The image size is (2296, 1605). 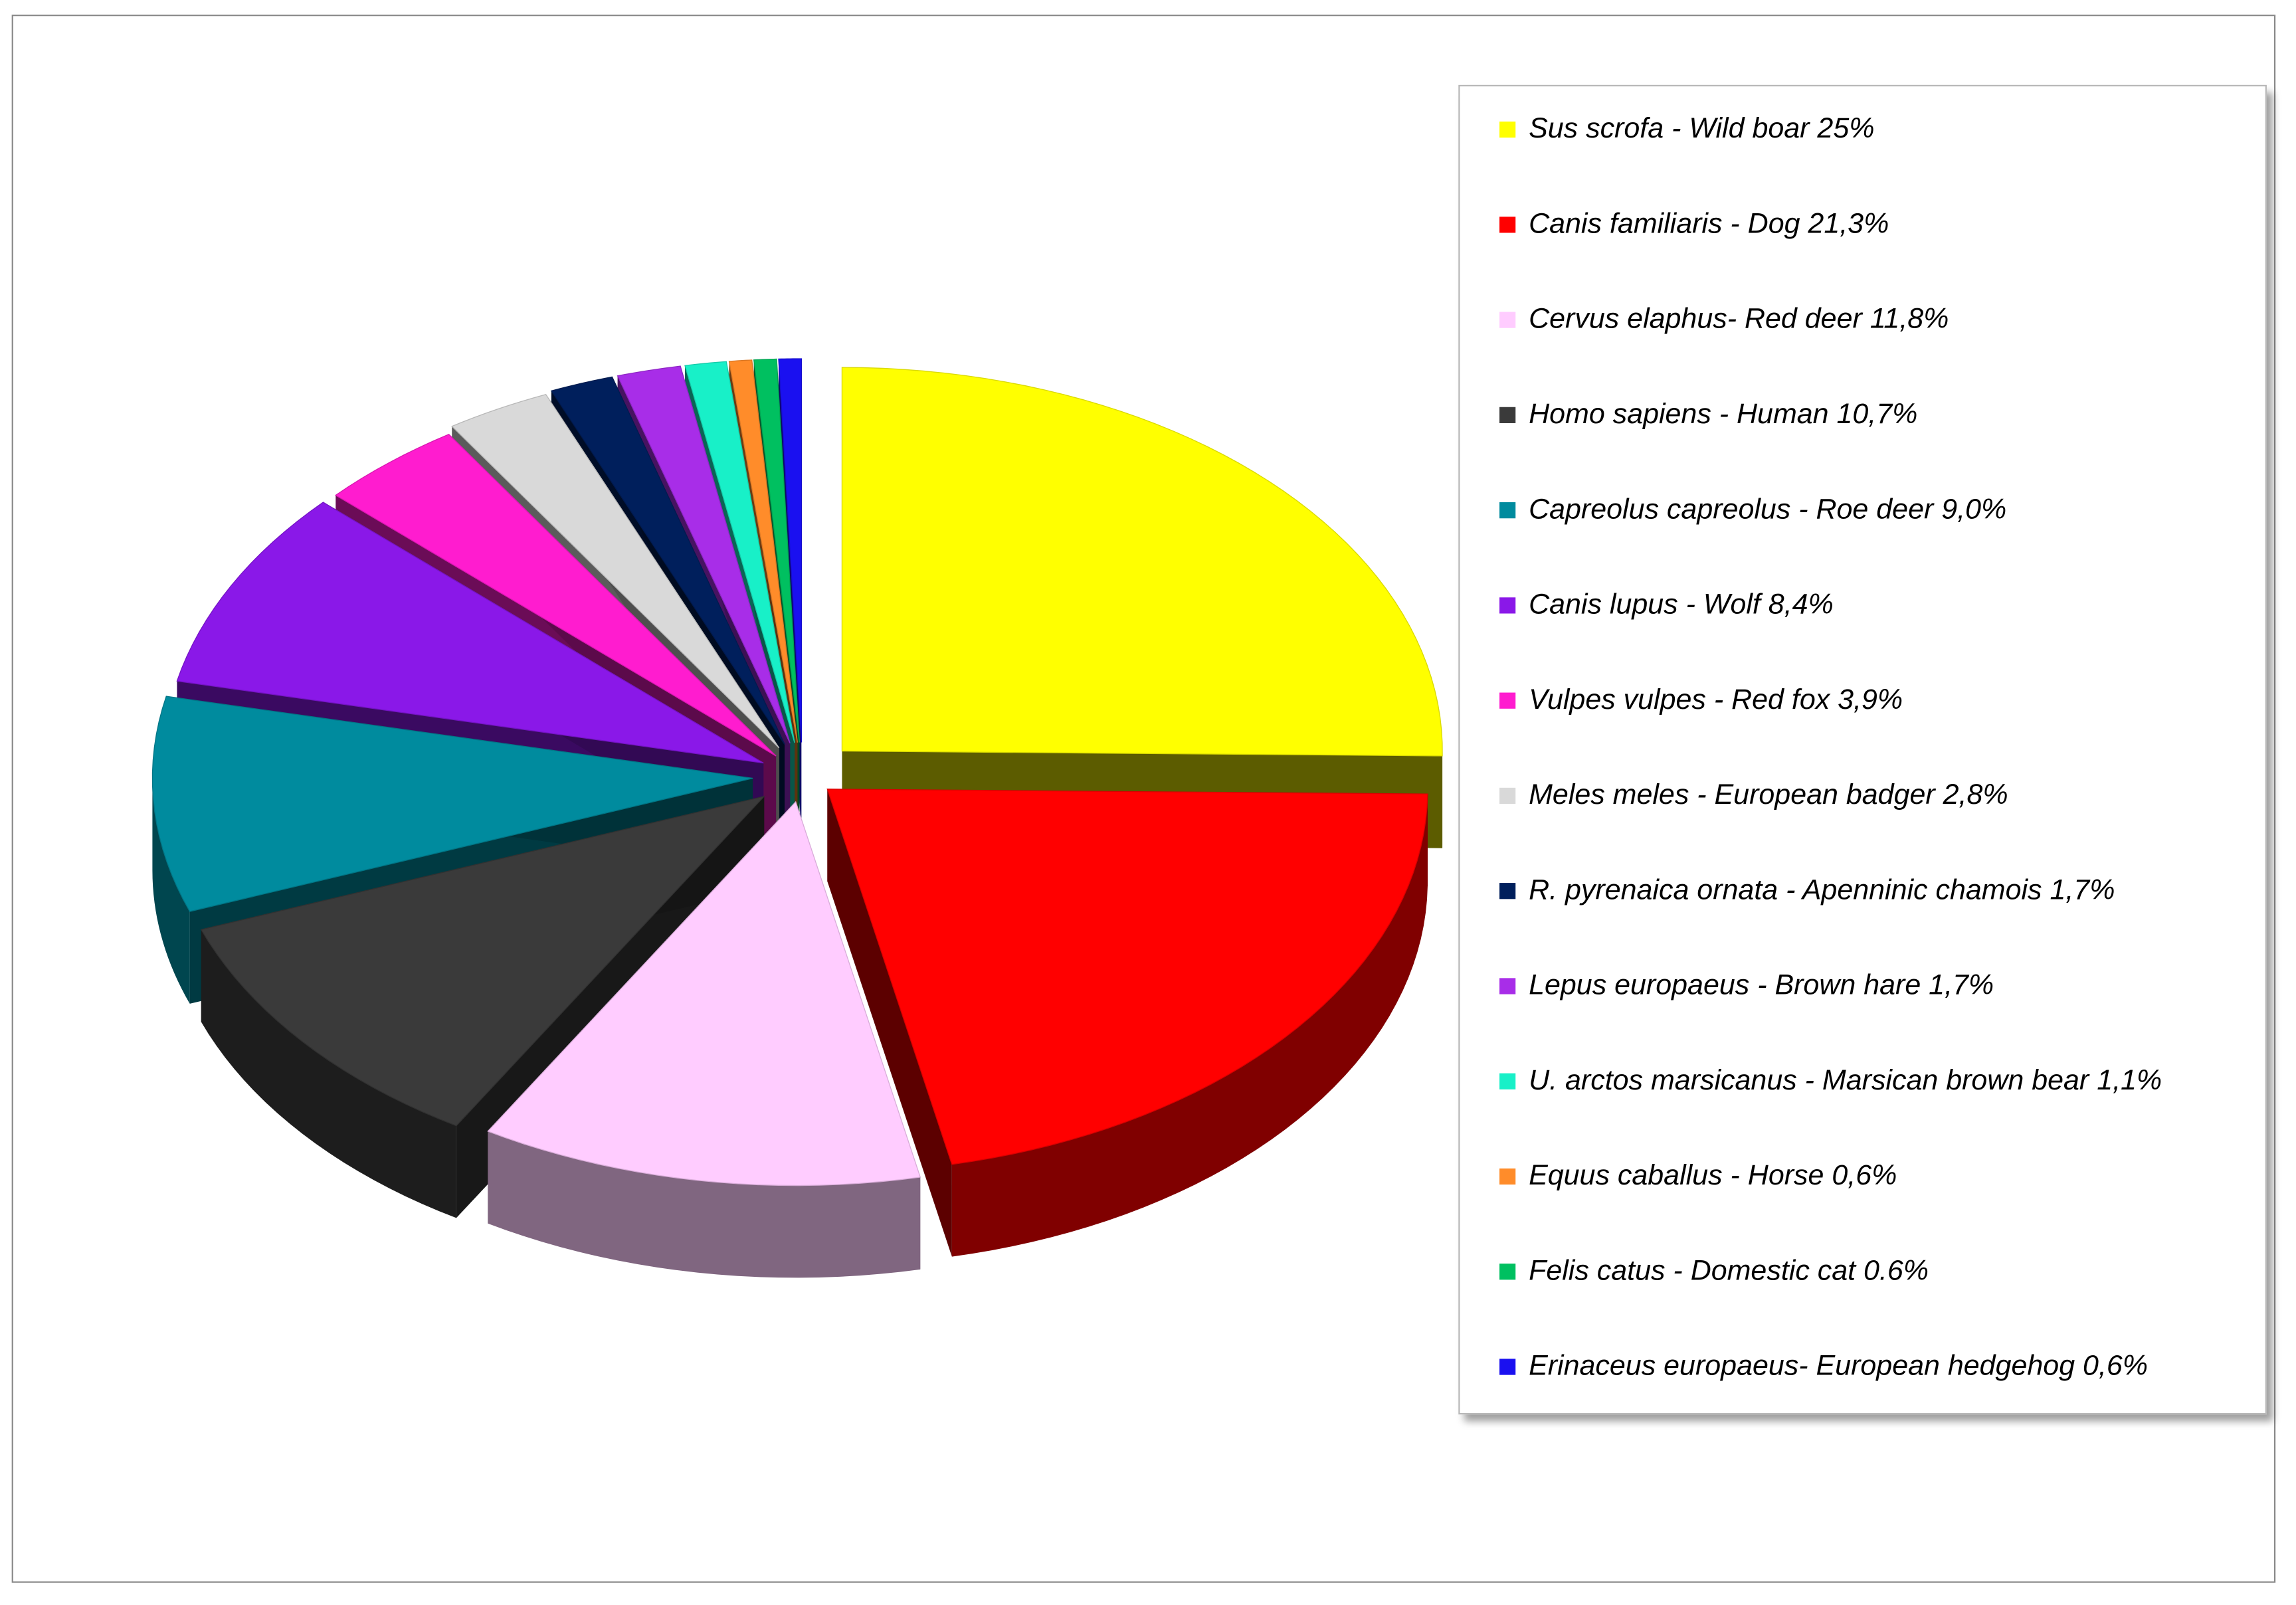 I want to click on legend-entry: Equus caballus - Horse 0,6%, so click(x=1698, y=1175).